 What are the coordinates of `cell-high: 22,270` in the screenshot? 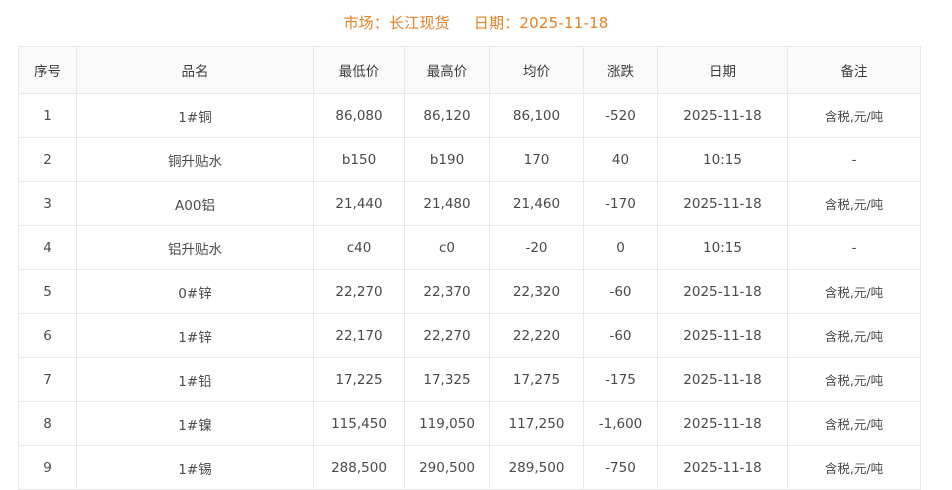 It's located at (447, 335).